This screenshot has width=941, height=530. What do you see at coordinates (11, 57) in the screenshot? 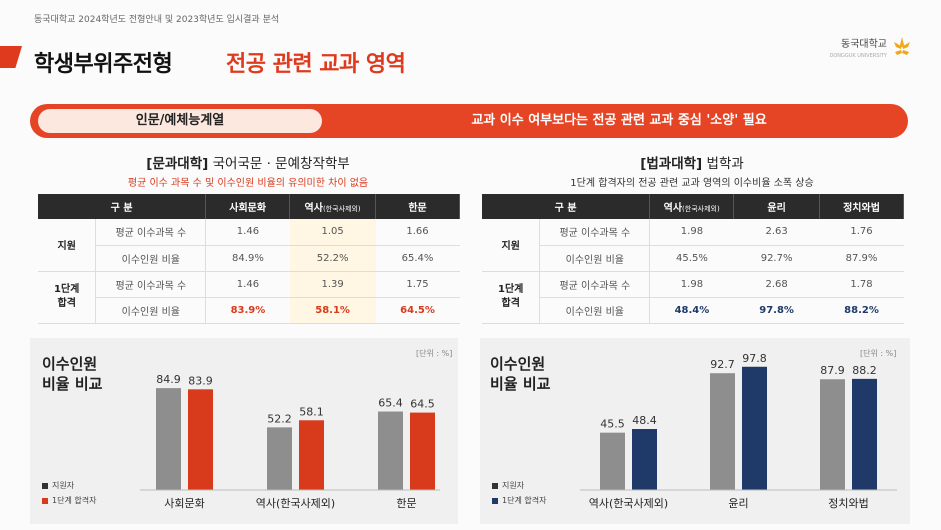
I see `title-accent-mark` at bounding box center [11, 57].